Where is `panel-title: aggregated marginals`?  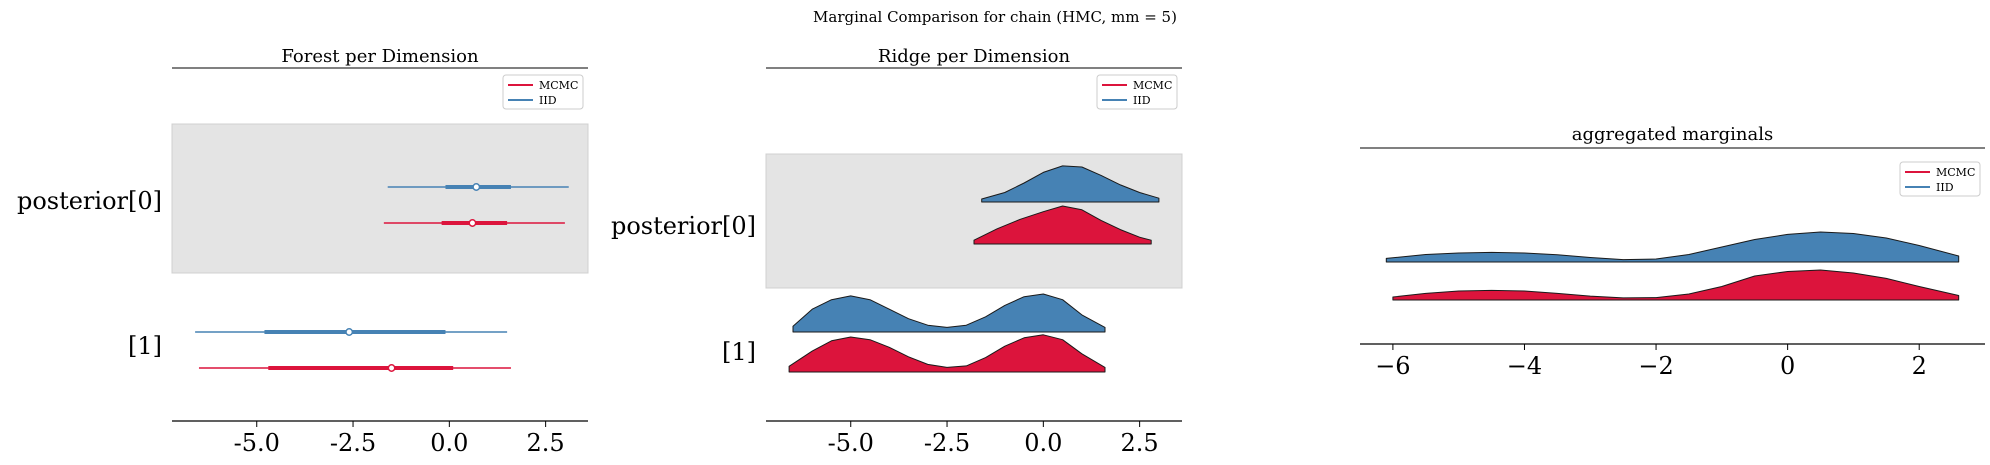 panel-title: aggregated marginals is located at coordinates (1672, 134).